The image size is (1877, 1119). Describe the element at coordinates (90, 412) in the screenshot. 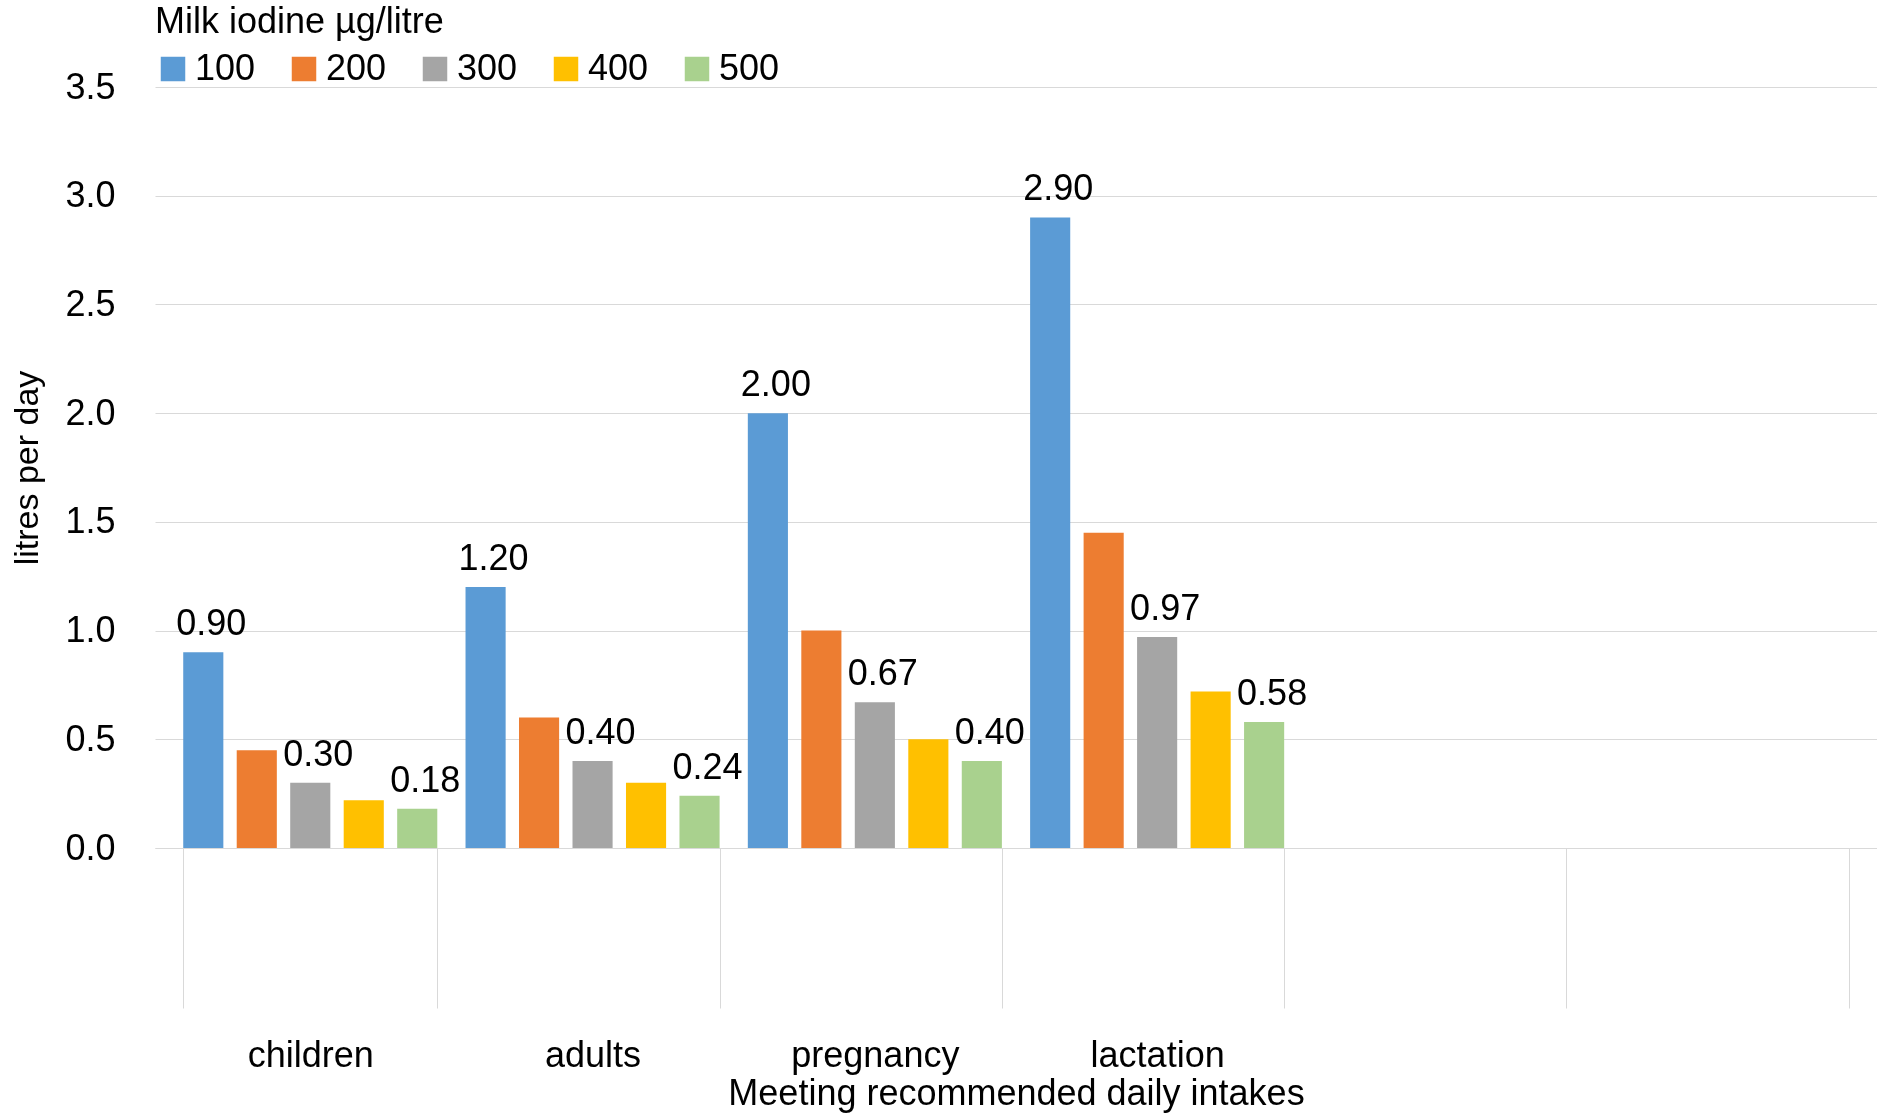

I see `y-tick-label: 2.0` at that location.